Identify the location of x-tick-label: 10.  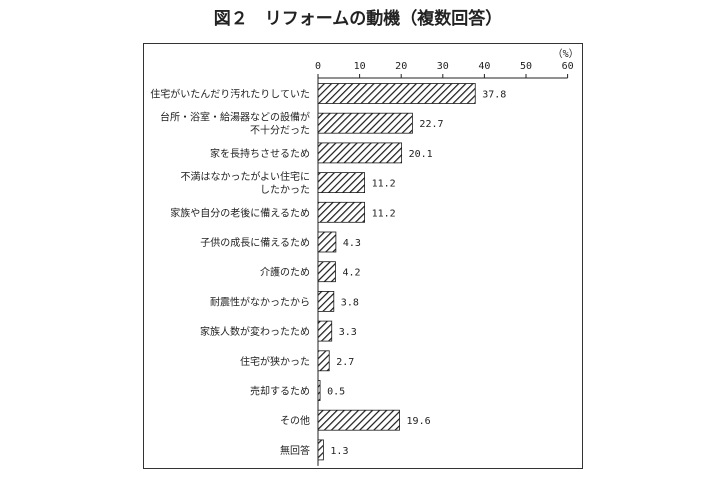
(360, 66).